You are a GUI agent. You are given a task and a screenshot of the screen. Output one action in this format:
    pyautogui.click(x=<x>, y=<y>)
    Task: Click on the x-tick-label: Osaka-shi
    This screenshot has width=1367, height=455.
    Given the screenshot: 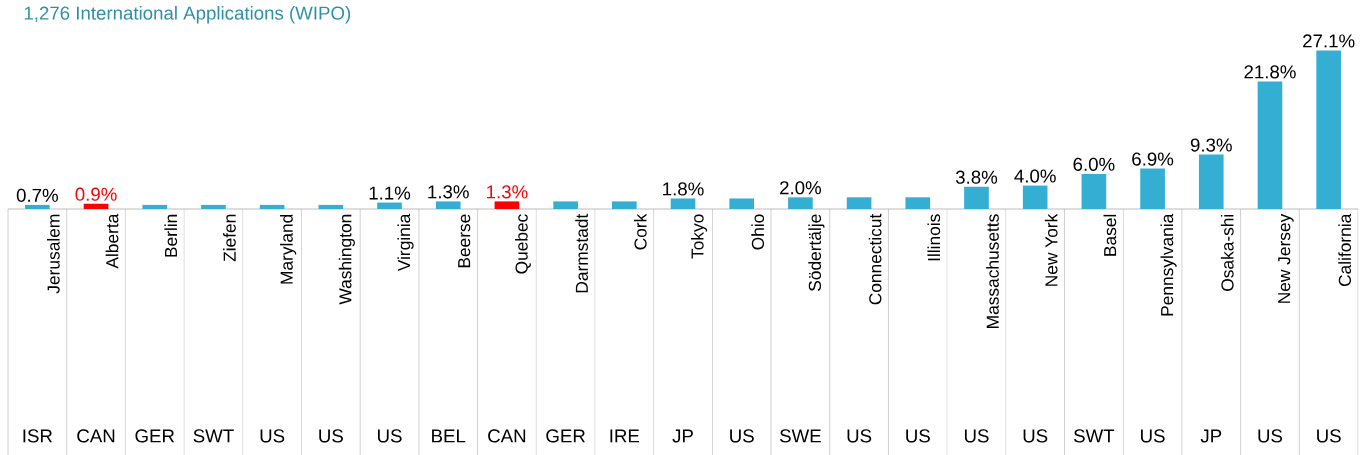 What is the action you would take?
    pyautogui.click(x=1227, y=252)
    